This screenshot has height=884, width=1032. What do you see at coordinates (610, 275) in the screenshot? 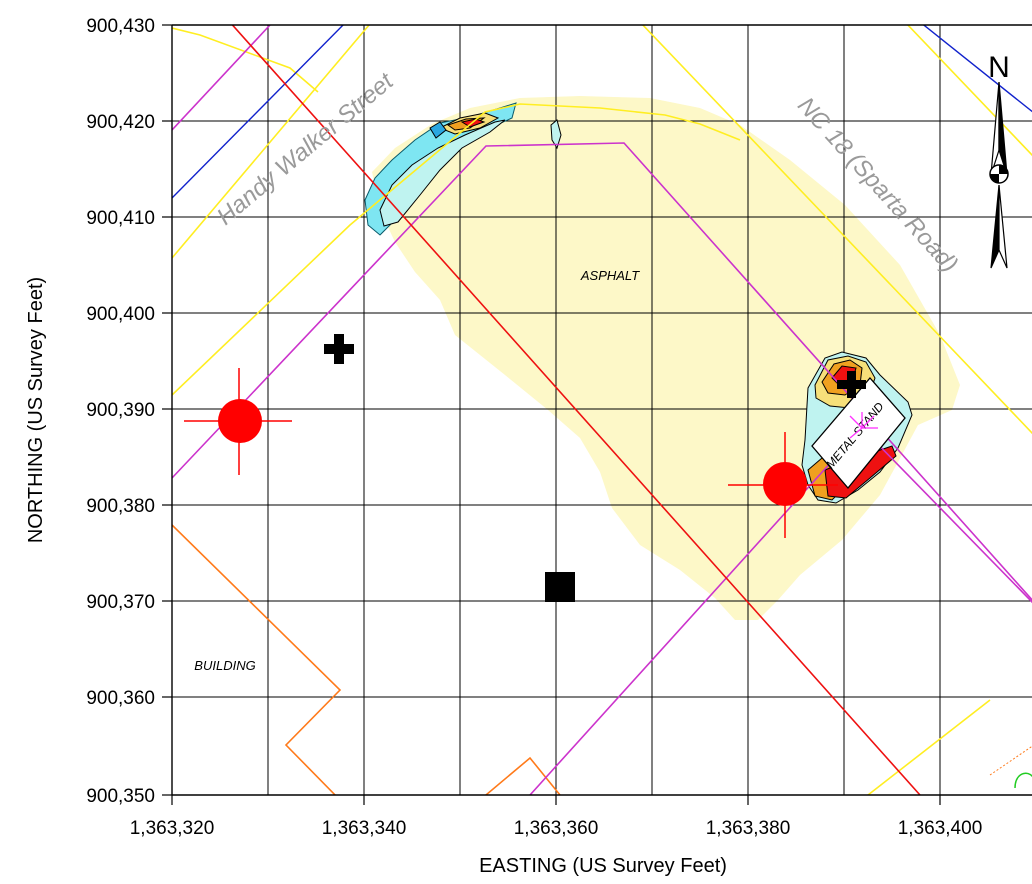
I see `asphalt-label: ASPHALT` at bounding box center [610, 275].